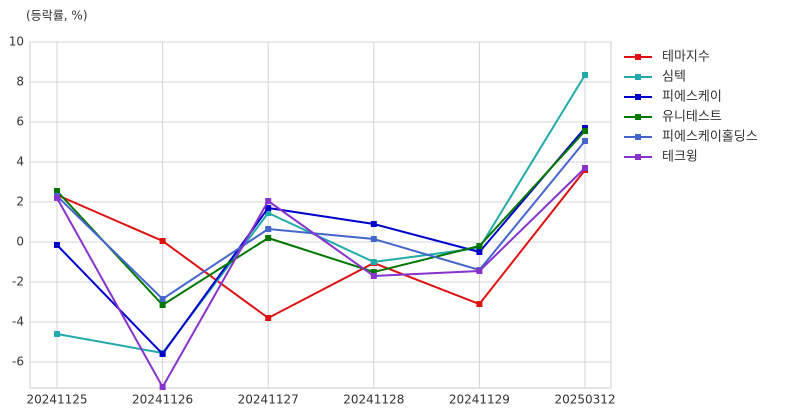  Describe the element at coordinates (268, 400) in the screenshot. I see `x-tick-label: 20241127` at that location.